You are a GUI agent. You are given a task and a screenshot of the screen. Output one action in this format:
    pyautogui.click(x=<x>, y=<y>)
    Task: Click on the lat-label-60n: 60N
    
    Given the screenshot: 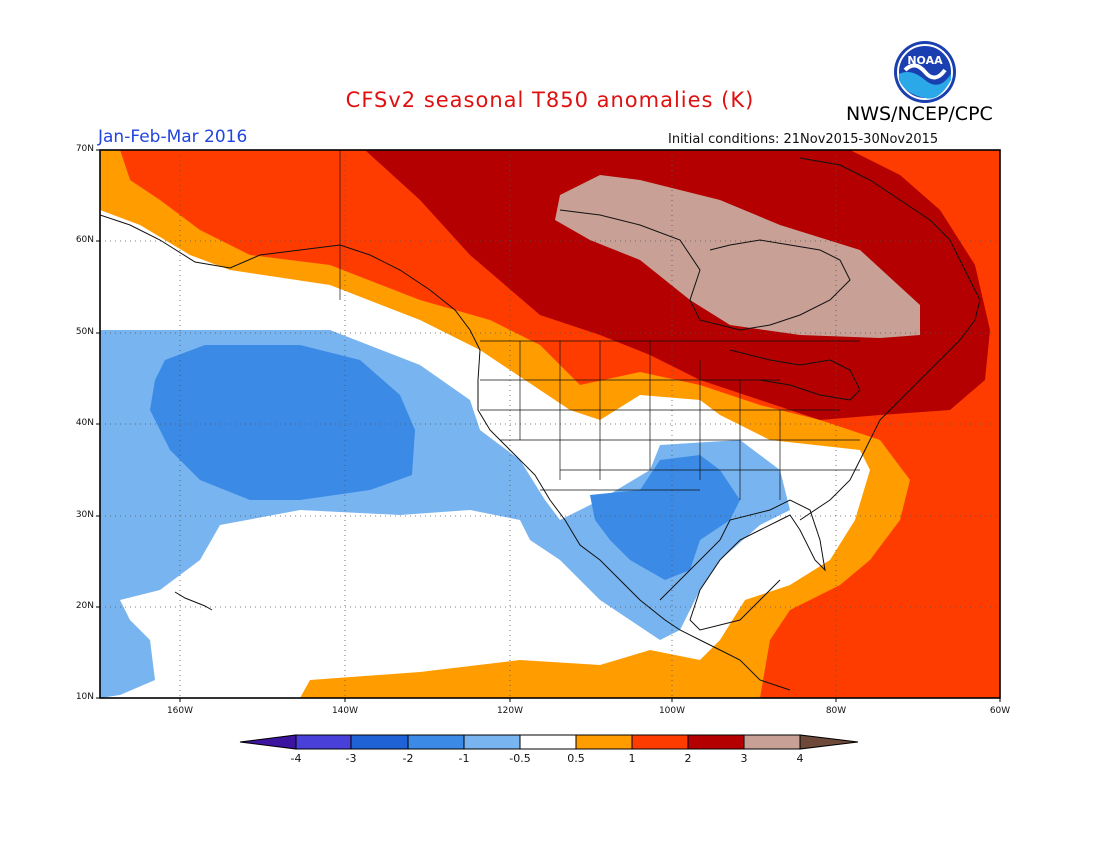 What is the action you would take?
    pyautogui.click(x=84, y=240)
    